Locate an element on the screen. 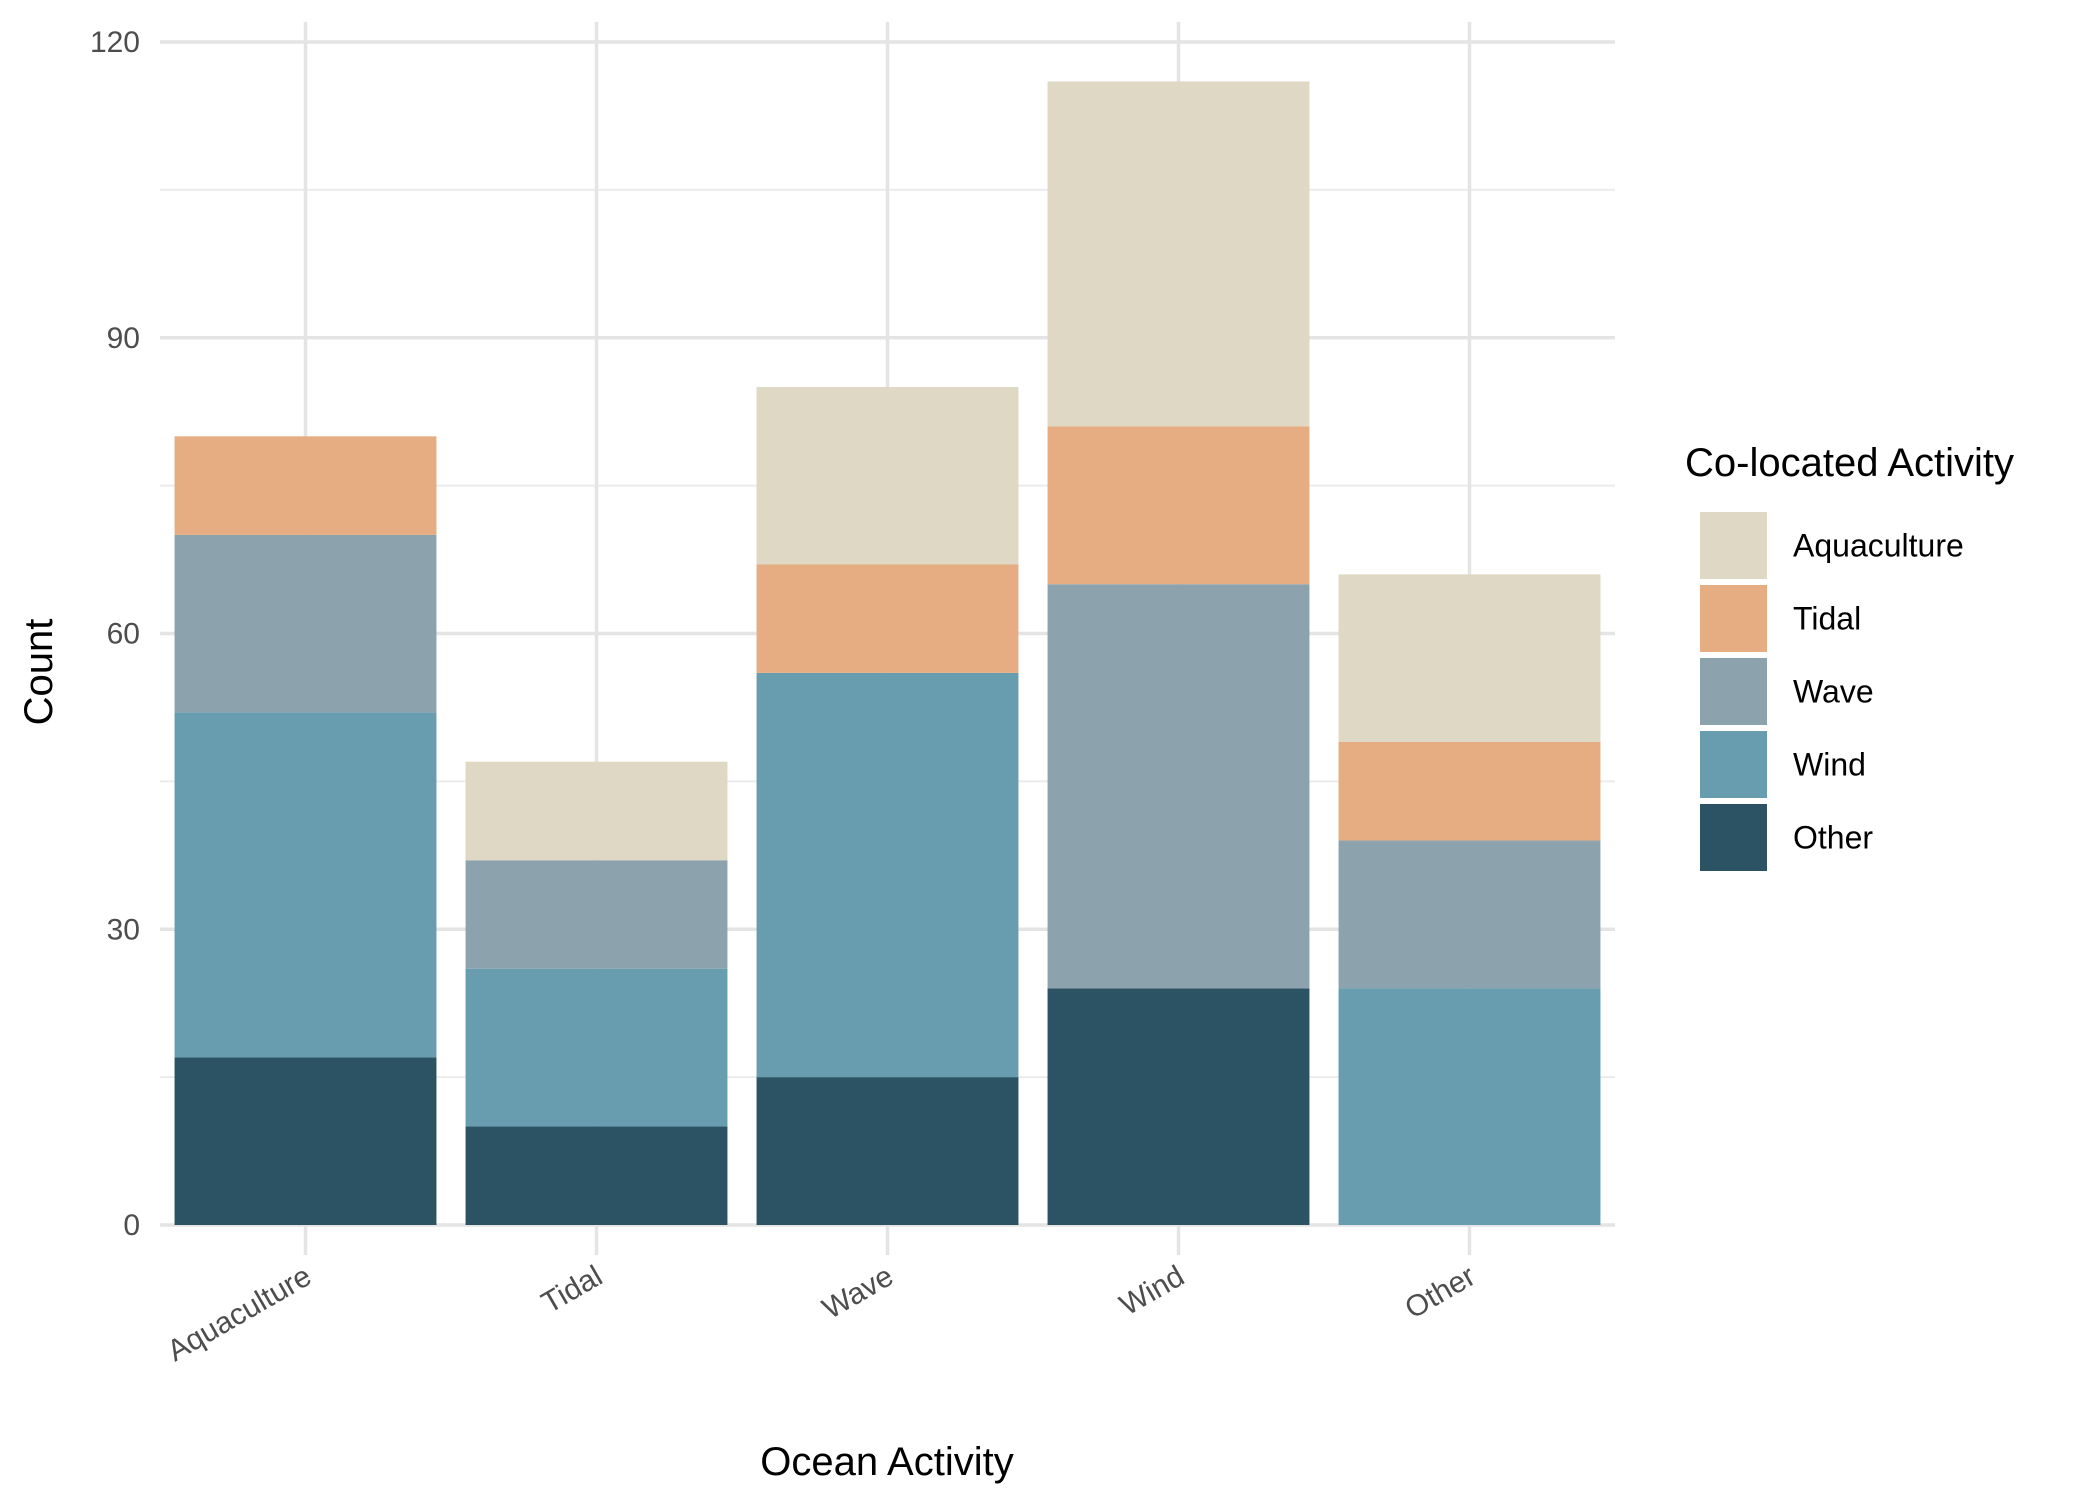  legend-label-wave: Wave is located at coordinates (1833, 692).